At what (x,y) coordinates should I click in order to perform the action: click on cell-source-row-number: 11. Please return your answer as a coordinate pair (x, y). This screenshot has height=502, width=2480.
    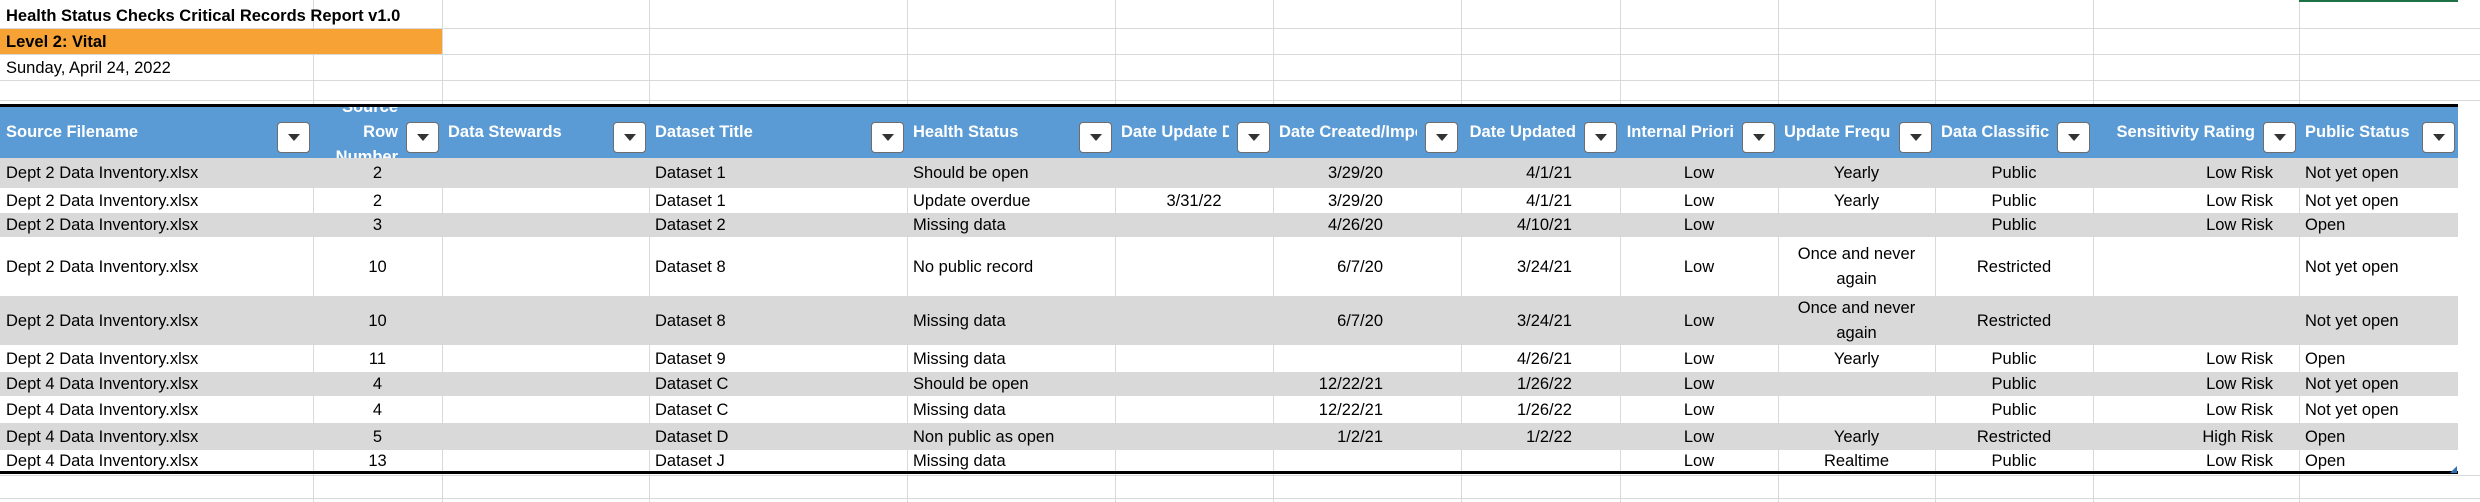
    Looking at the image, I should click on (377, 358).